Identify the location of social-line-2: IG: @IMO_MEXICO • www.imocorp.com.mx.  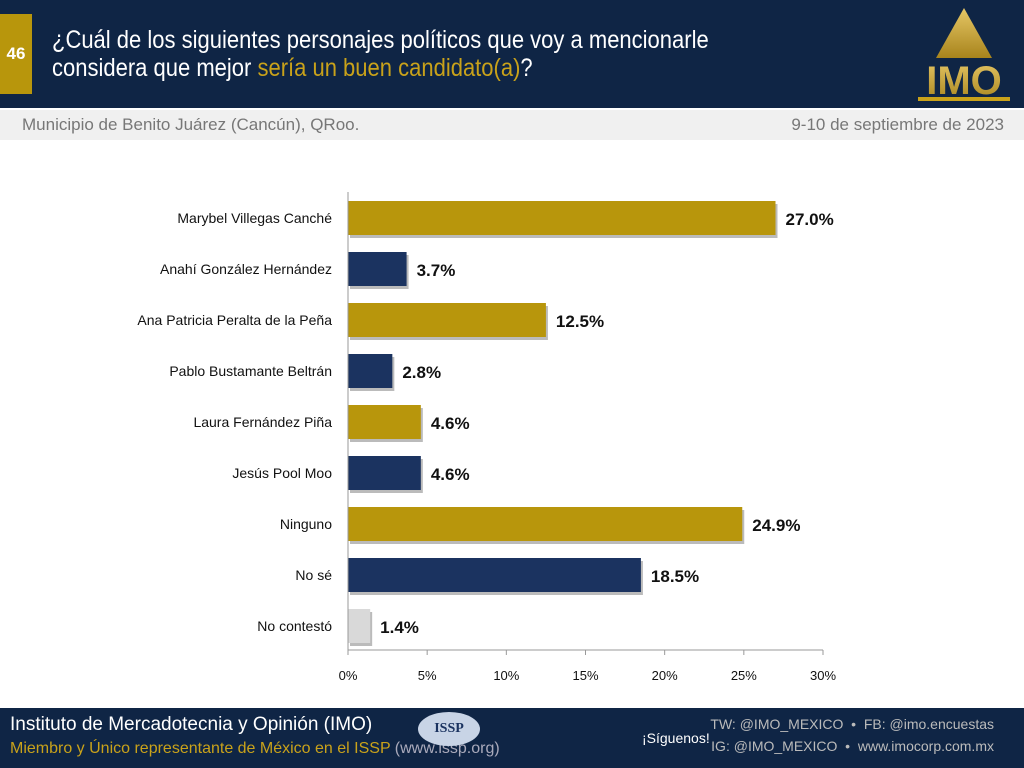
(852, 746).